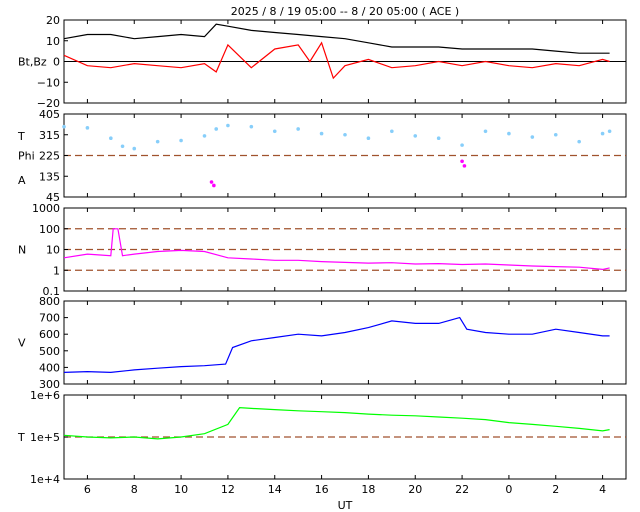 This screenshot has height=512, width=640. Describe the element at coordinates (345, 489) in the screenshot. I see `x-axis: 6 8 10 12 14 16 18 20 22 0 2 4` at that location.